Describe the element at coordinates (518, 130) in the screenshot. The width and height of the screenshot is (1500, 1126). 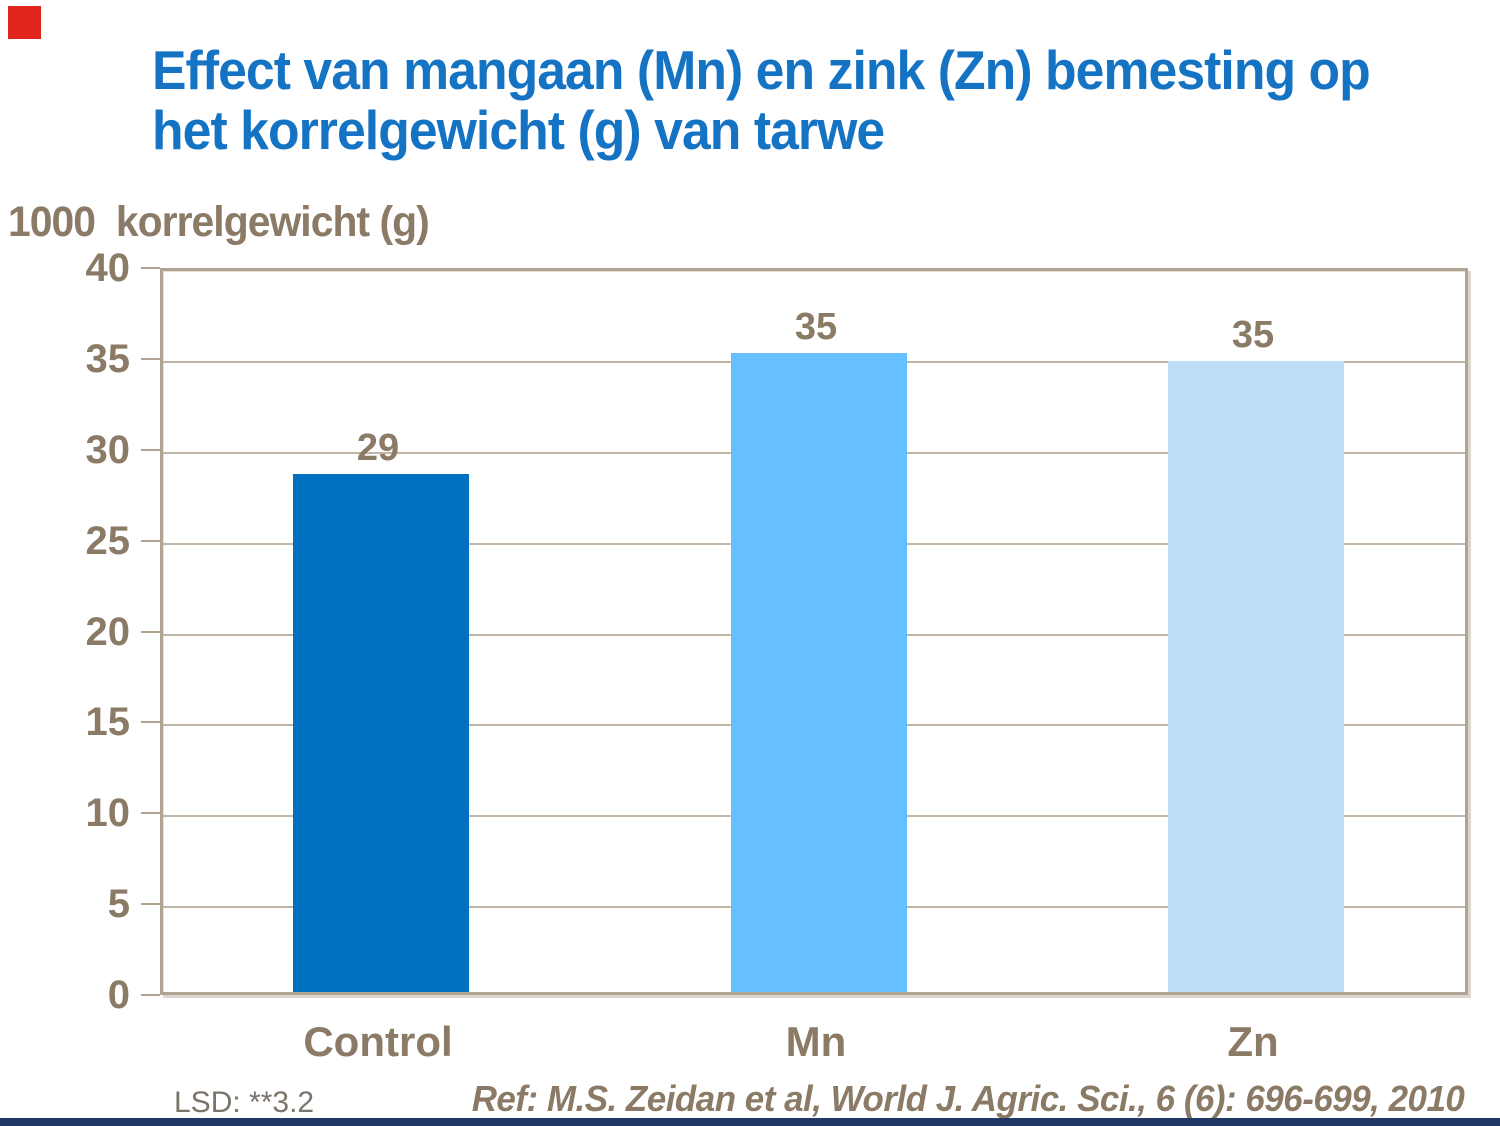
I see `chart-title-line2: het korrelgewicht (g) van tarwe` at that location.